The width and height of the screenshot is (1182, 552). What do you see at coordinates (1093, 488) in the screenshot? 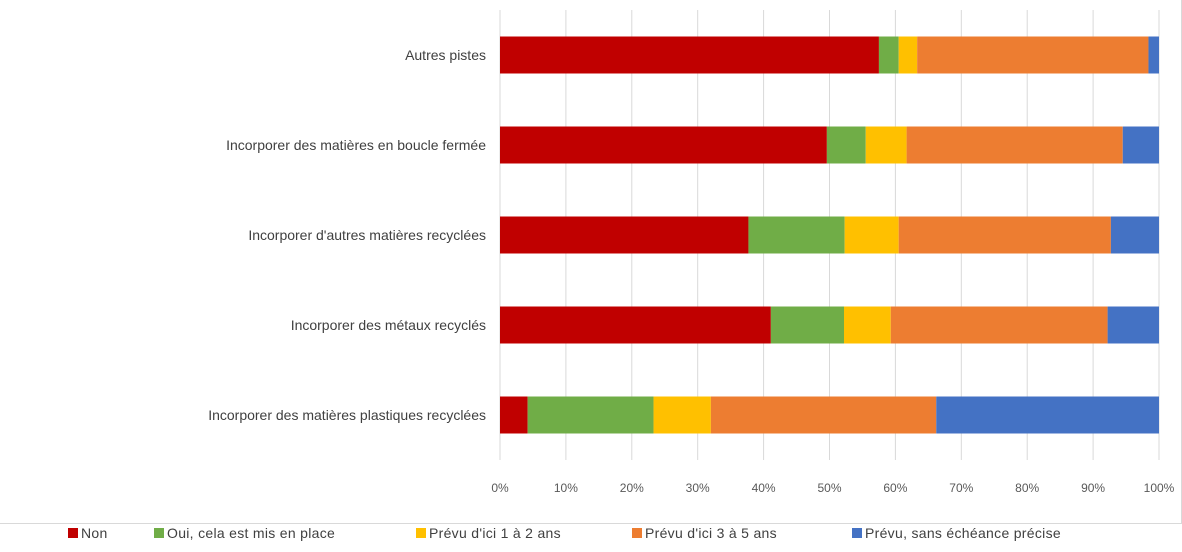
I see `x-tick-label: 90%` at bounding box center [1093, 488].